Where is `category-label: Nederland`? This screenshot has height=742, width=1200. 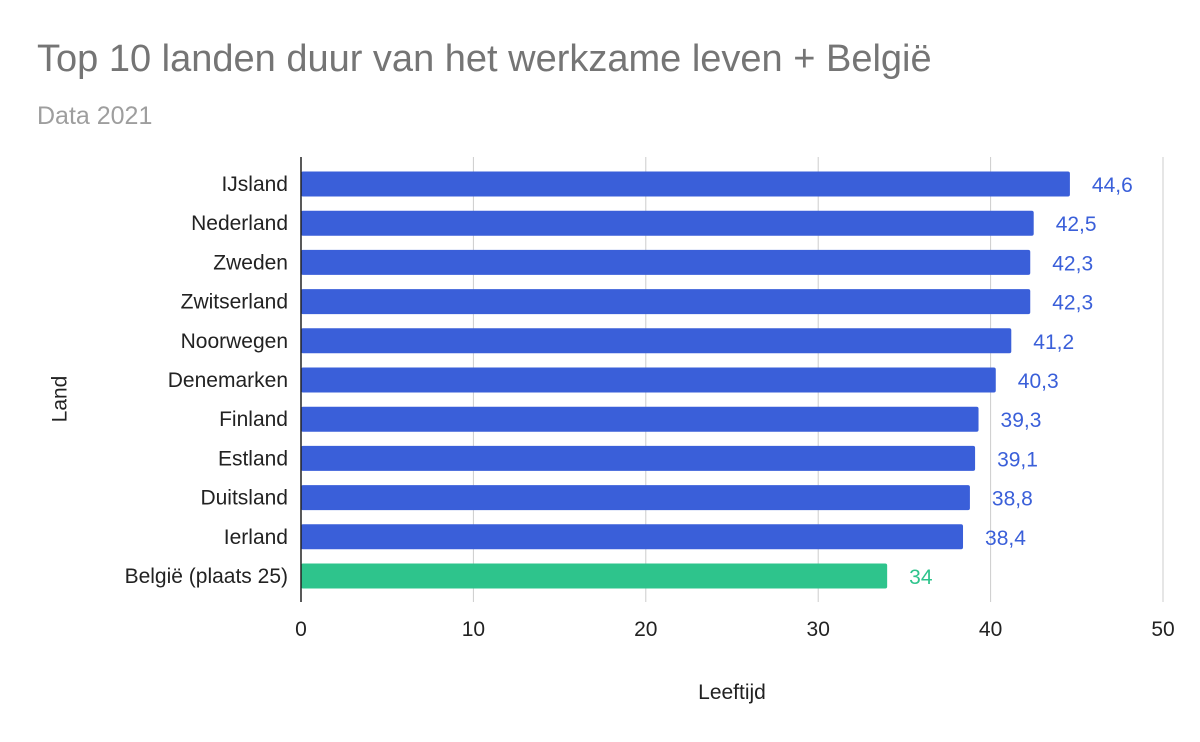
category-label: Nederland is located at coordinates (239, 223).